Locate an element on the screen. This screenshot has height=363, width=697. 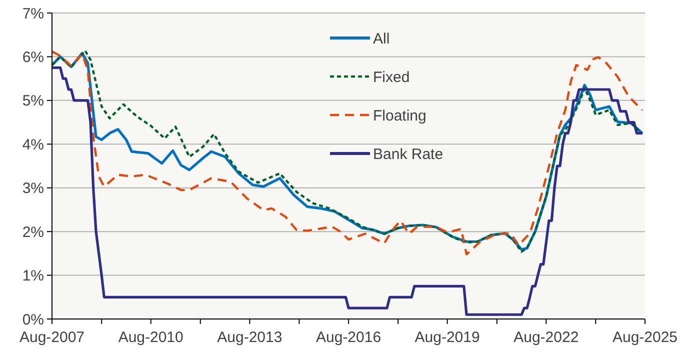
y-tick-label: 2% is located at coordinates (33, 232).